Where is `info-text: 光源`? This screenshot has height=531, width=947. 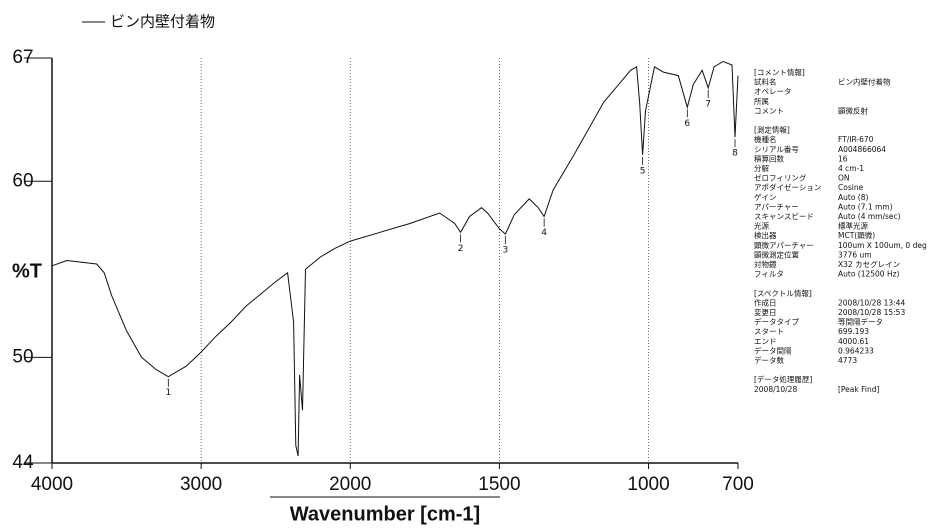 info-text: 光源 is located at coordinates (761, 226).